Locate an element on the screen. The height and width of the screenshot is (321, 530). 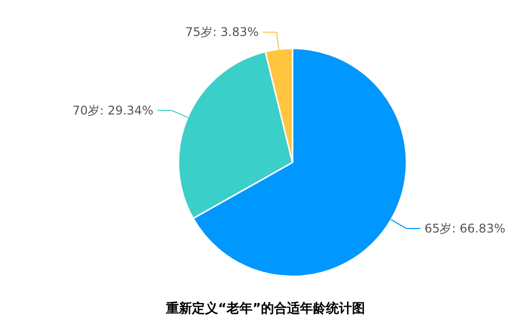
slice-label: 65岁: 66.83% is located at coordinates (465, 229).